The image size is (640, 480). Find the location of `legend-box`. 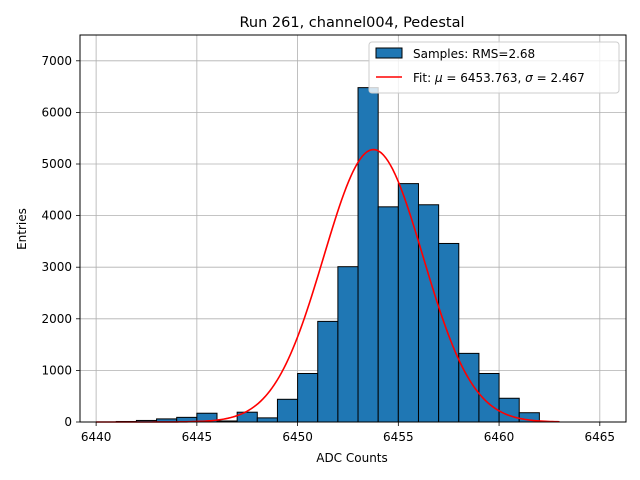

legend-box is located at coordinates (494, 67).